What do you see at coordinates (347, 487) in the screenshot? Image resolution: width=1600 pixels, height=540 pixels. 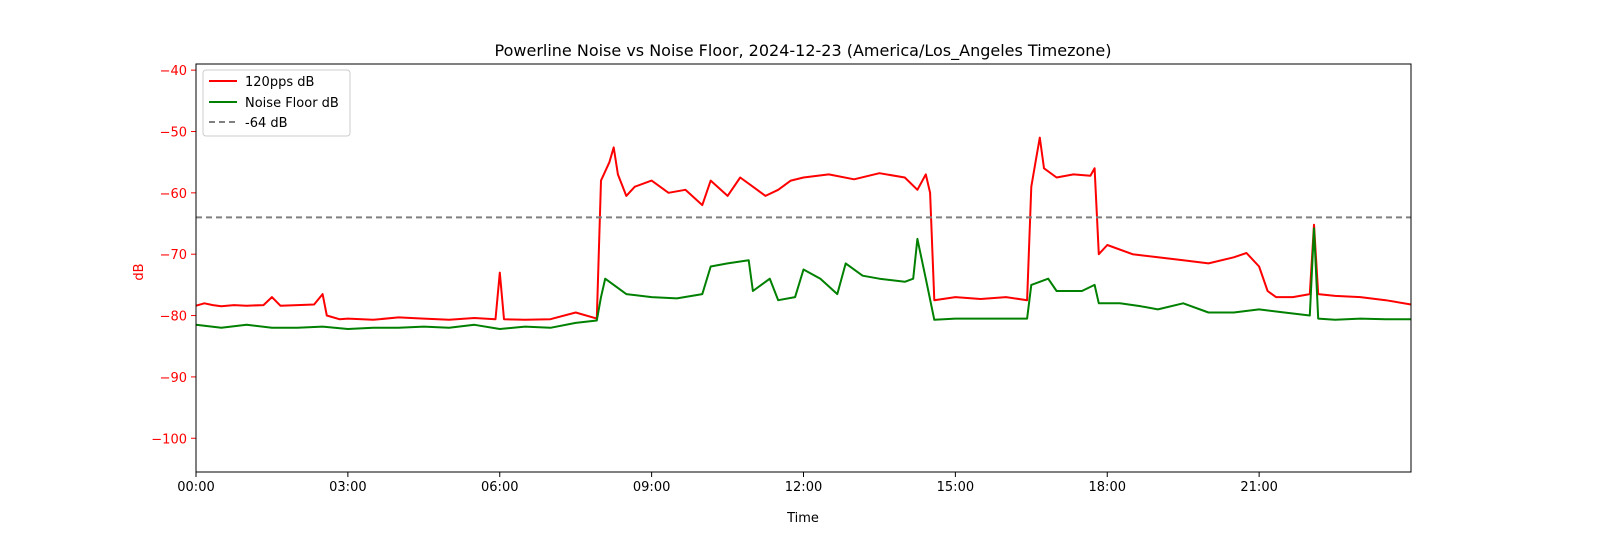 I see `x-tick-label: 03:00` at bounding box center [347, 487].